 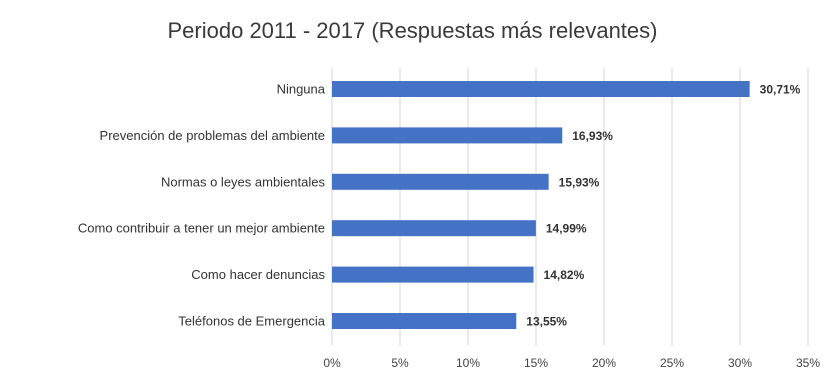 What do you see at coordinates (564, 275) in the screenshot?
I see `value-label: 14,82%` at bounding box center [564, 275].